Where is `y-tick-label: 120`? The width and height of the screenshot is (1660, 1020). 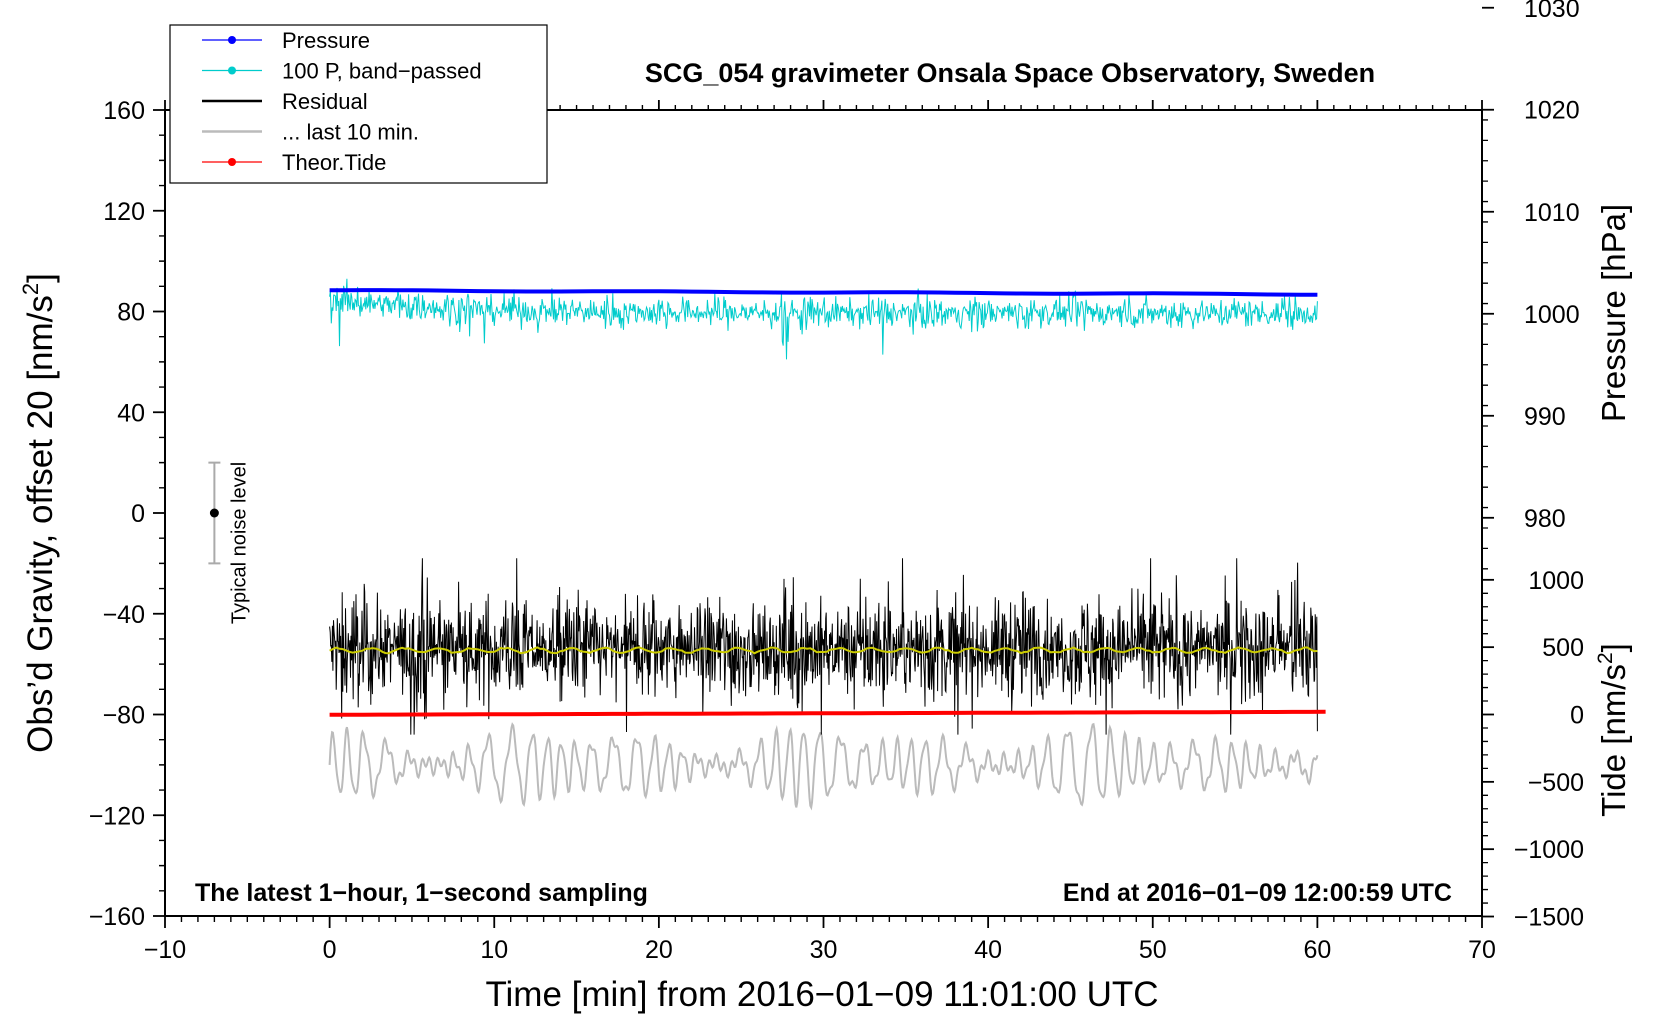 y-tick-label: 120 is located at coordinates (124, 212).